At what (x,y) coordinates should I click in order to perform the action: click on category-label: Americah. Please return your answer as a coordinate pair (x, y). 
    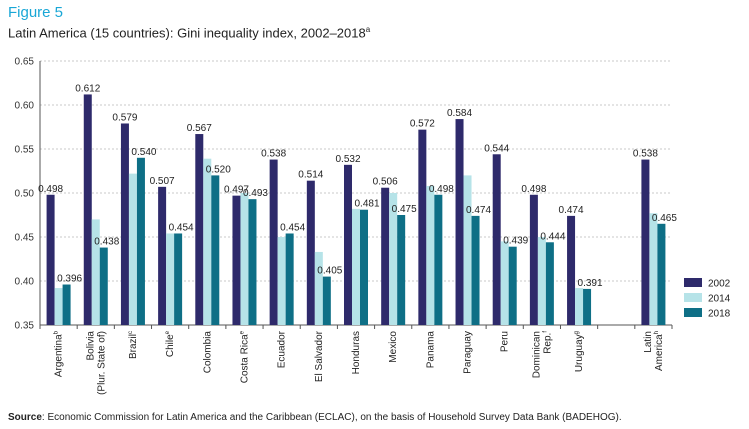
    Looking at the image, I should click on (659, 351).